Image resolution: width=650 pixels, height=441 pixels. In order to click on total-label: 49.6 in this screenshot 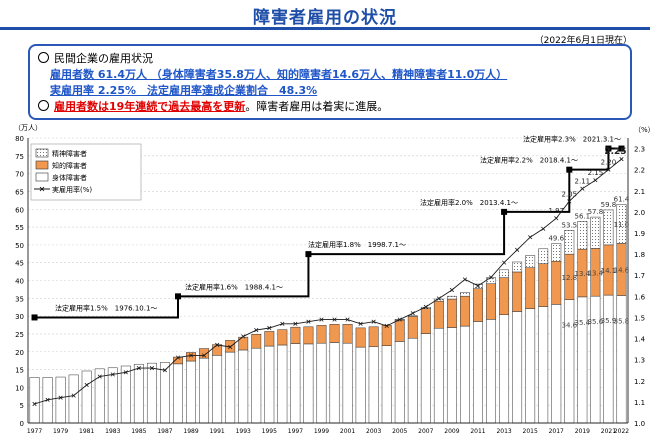, I will do `click(556, 238)`.